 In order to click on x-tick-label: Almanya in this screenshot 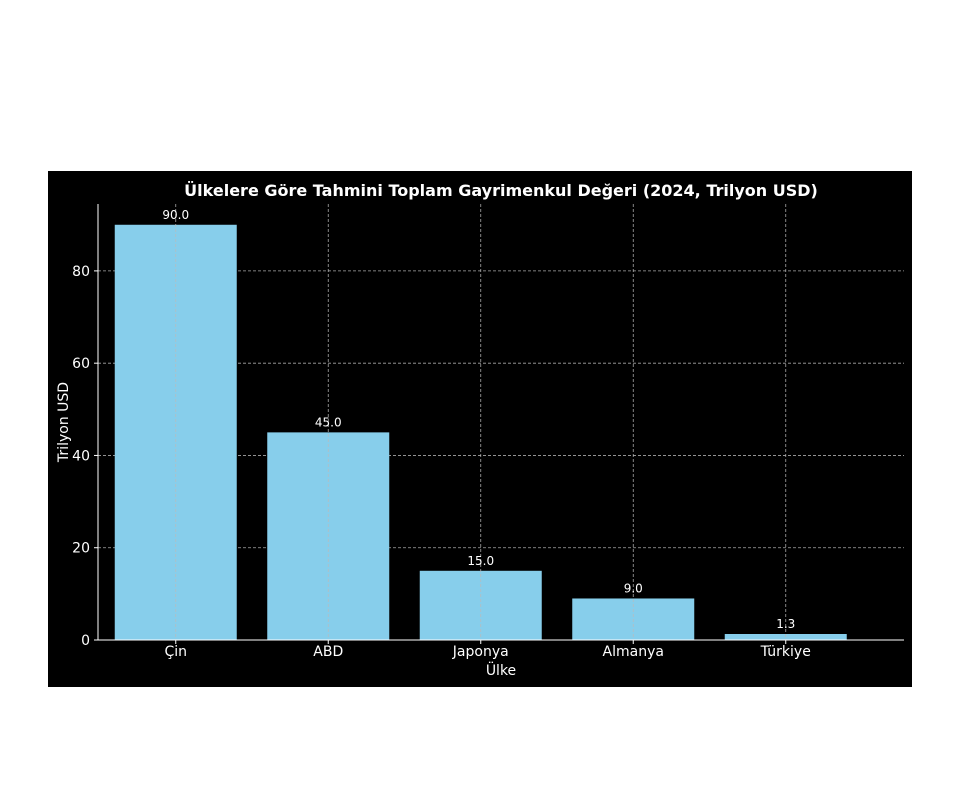, I will do `click(633, 652)`.